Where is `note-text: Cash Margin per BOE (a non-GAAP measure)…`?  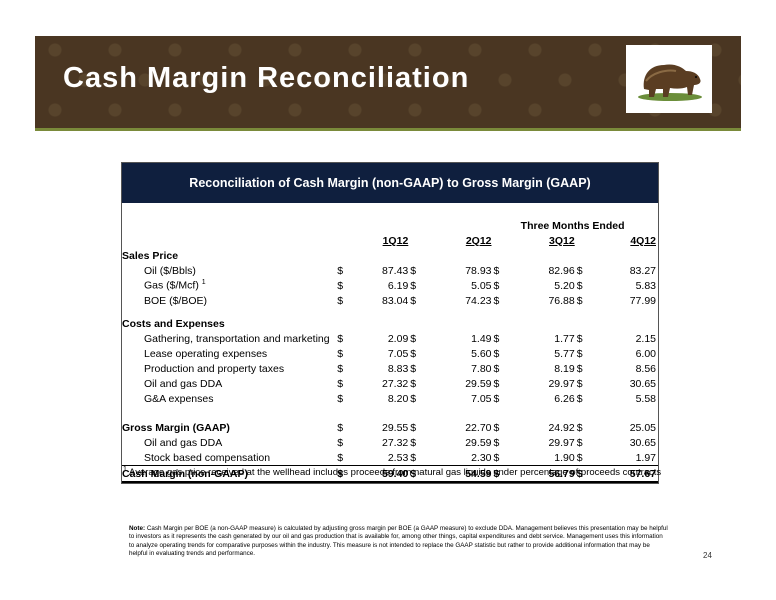
note-text: Cash Margin per BOE (a non-GAAP measure)… is located at coordinates (398, 541).